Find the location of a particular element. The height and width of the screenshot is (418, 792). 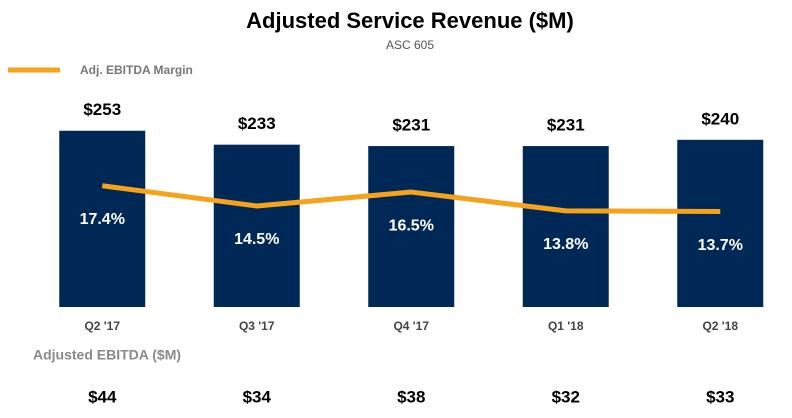

bar-value-label: $240 is located at coordinates (720, 118).